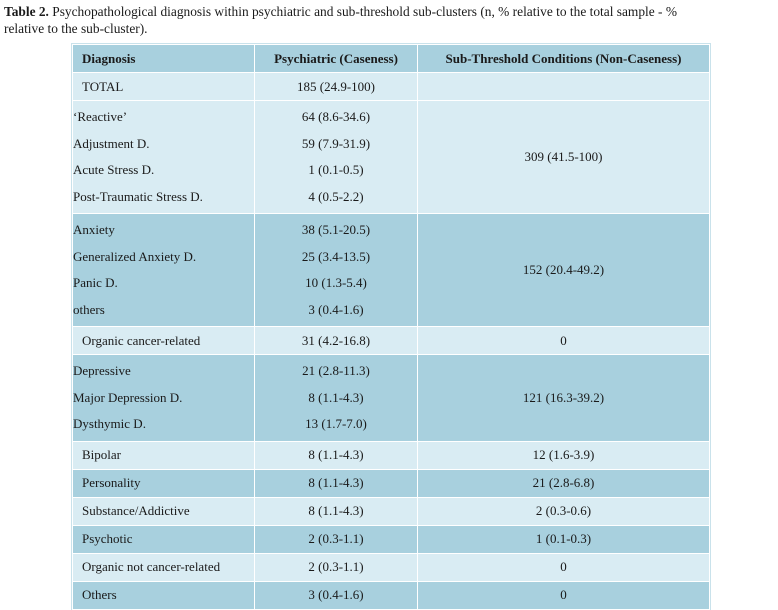  Describe the element at coordinates (336, 143) in the screenshot. I see `reactive-psy-1: 59 (7.9-31.9)` at that location.